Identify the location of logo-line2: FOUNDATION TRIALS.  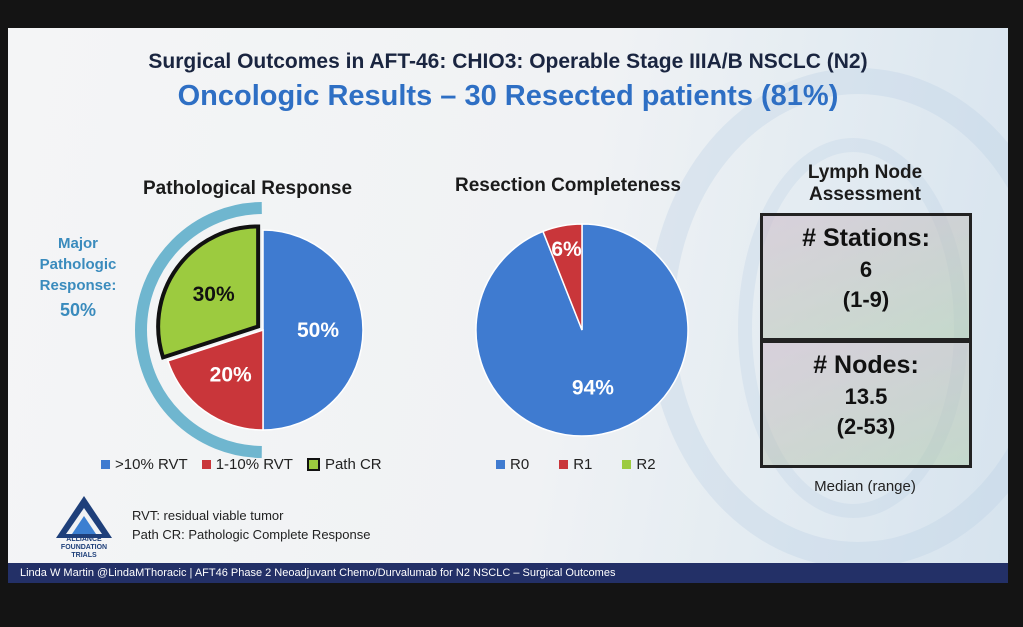
(84, 551).